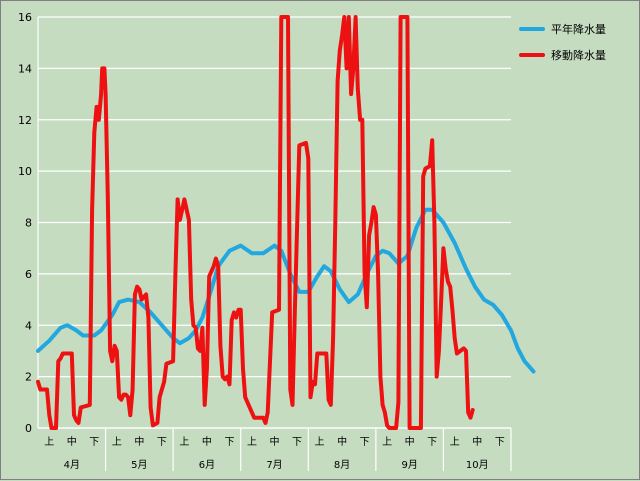 The image size is (640, 481). What do you see at coordinates (25, 120) in the screenshot?
I see `y-tick-label: 12` at bounding box center [25, 120].